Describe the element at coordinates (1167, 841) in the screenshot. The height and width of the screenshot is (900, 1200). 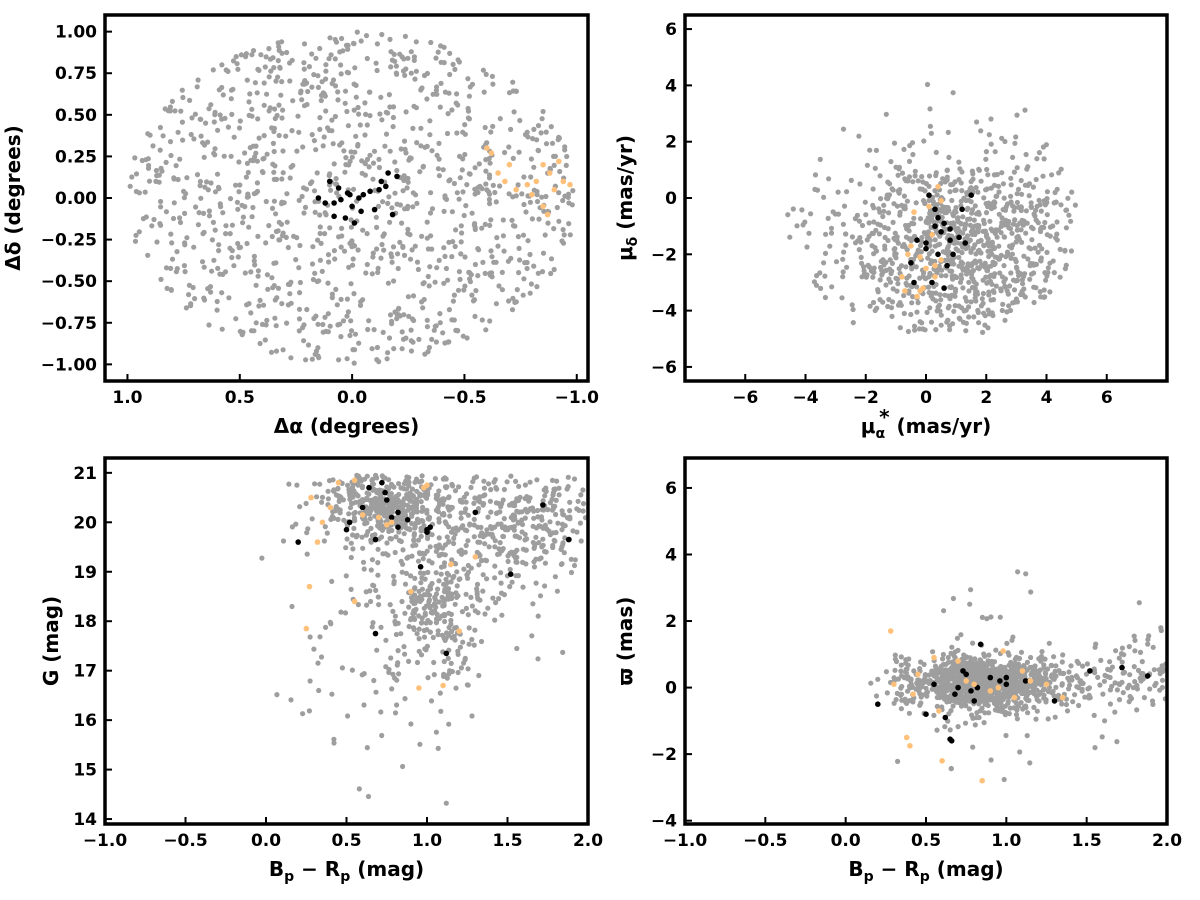
I see `x-tick-label: 2.0` at that location.